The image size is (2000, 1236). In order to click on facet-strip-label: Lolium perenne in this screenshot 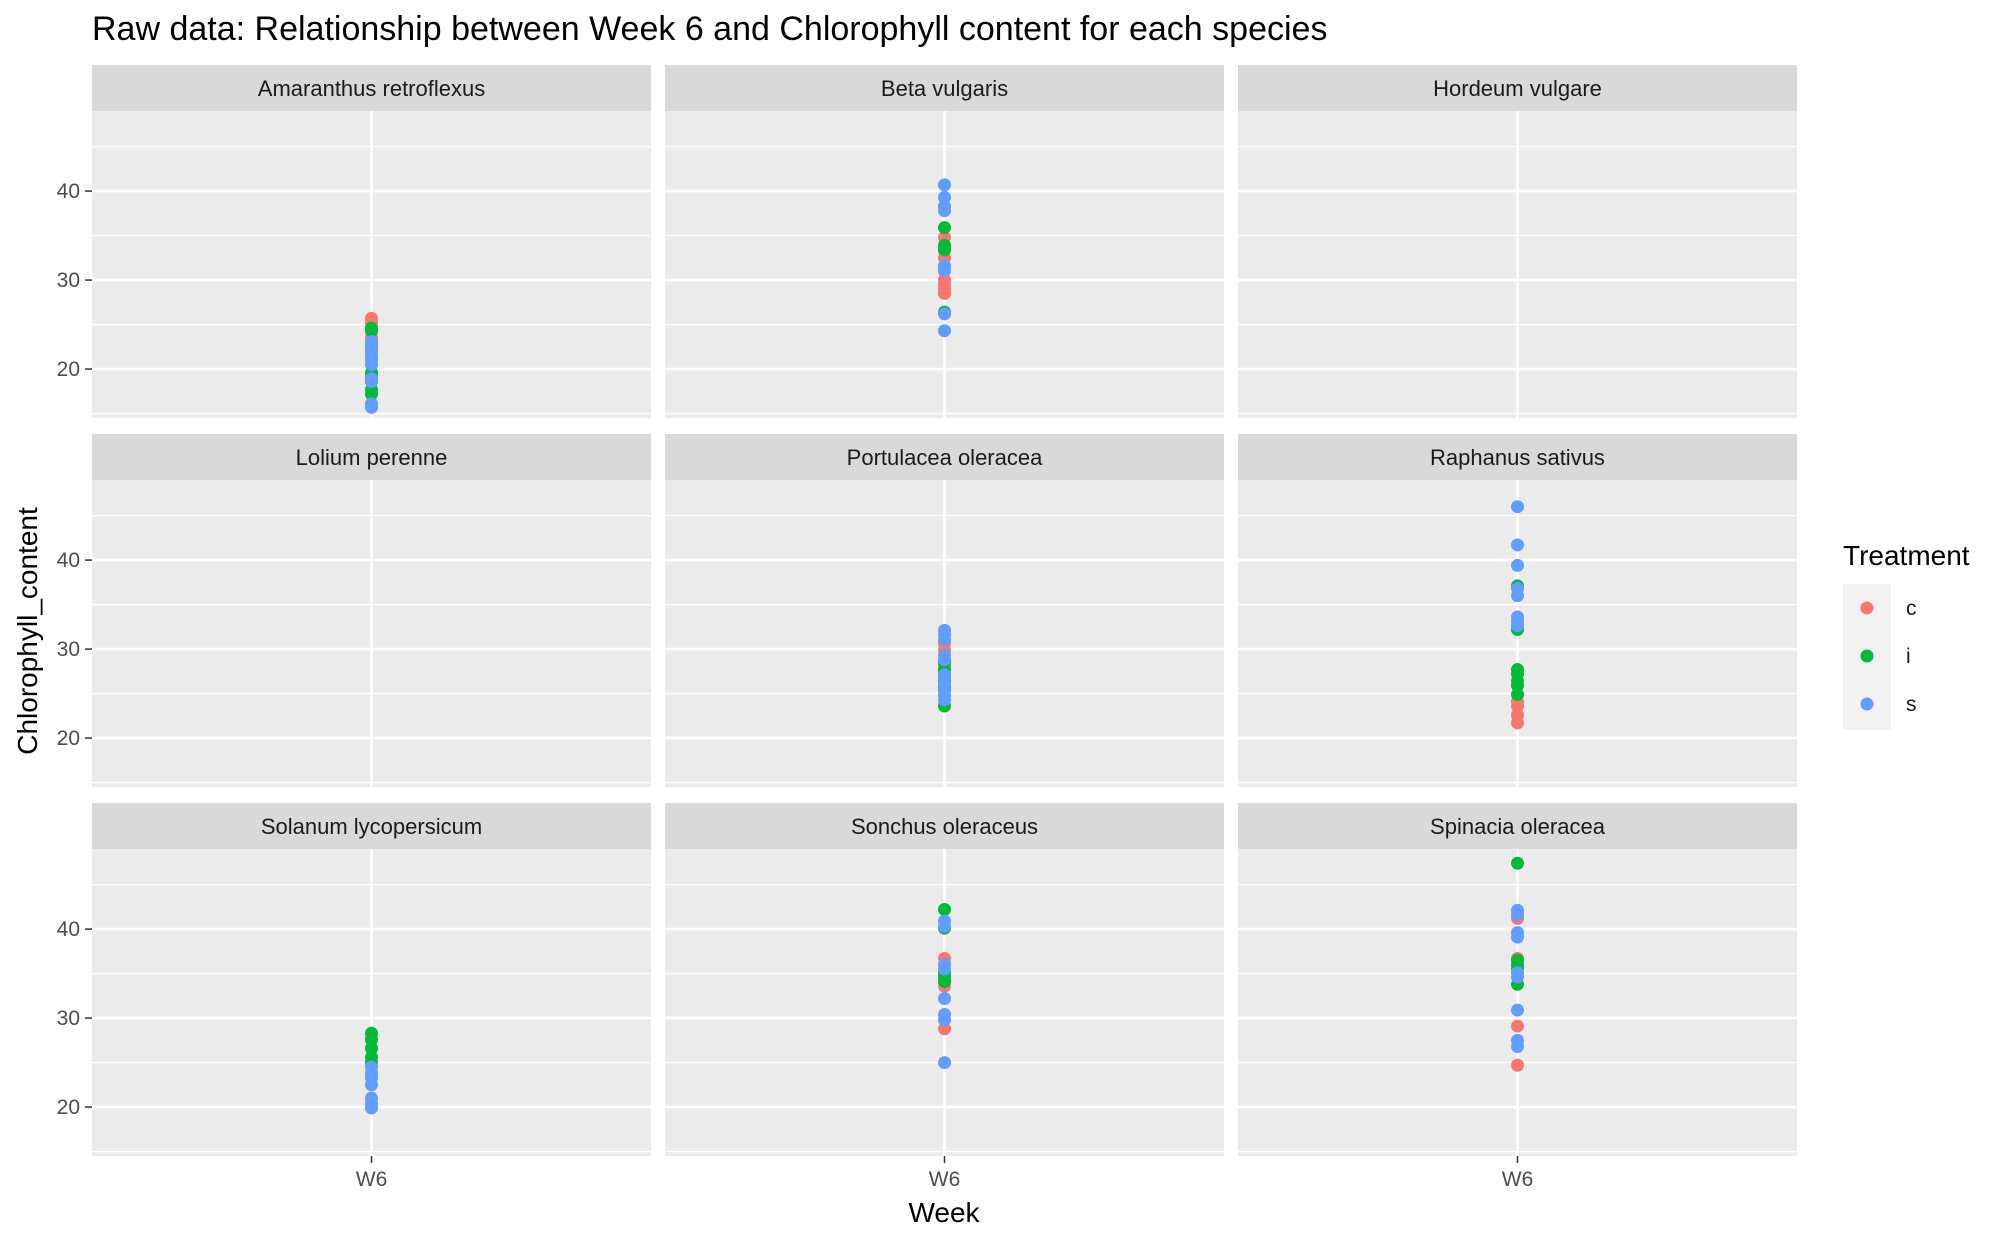, I will do `click(372, 457)`.